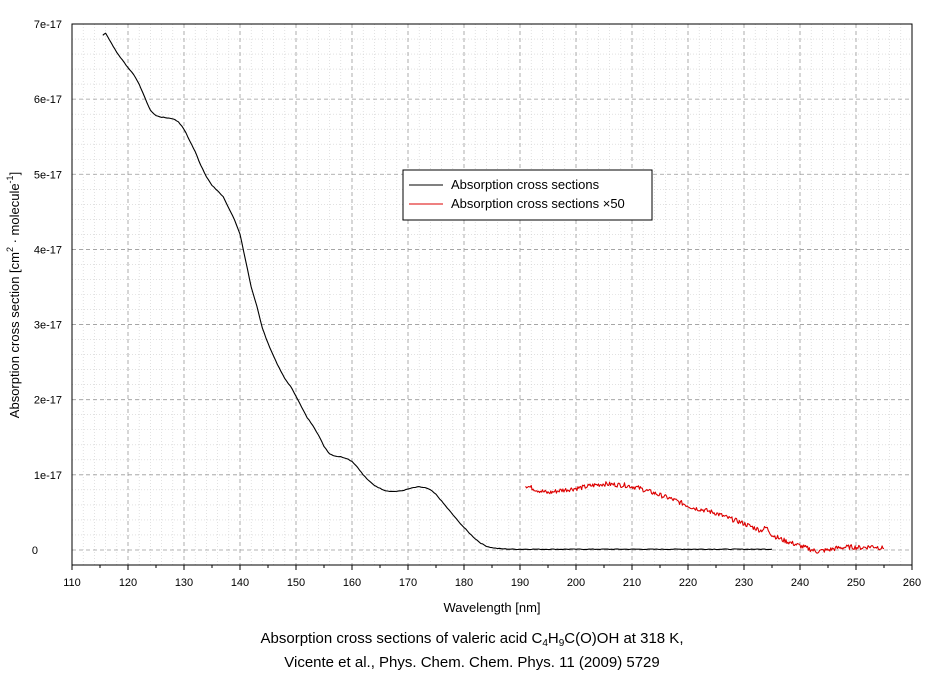  I want to click on x-tick-label: 150, so click(296, 583).